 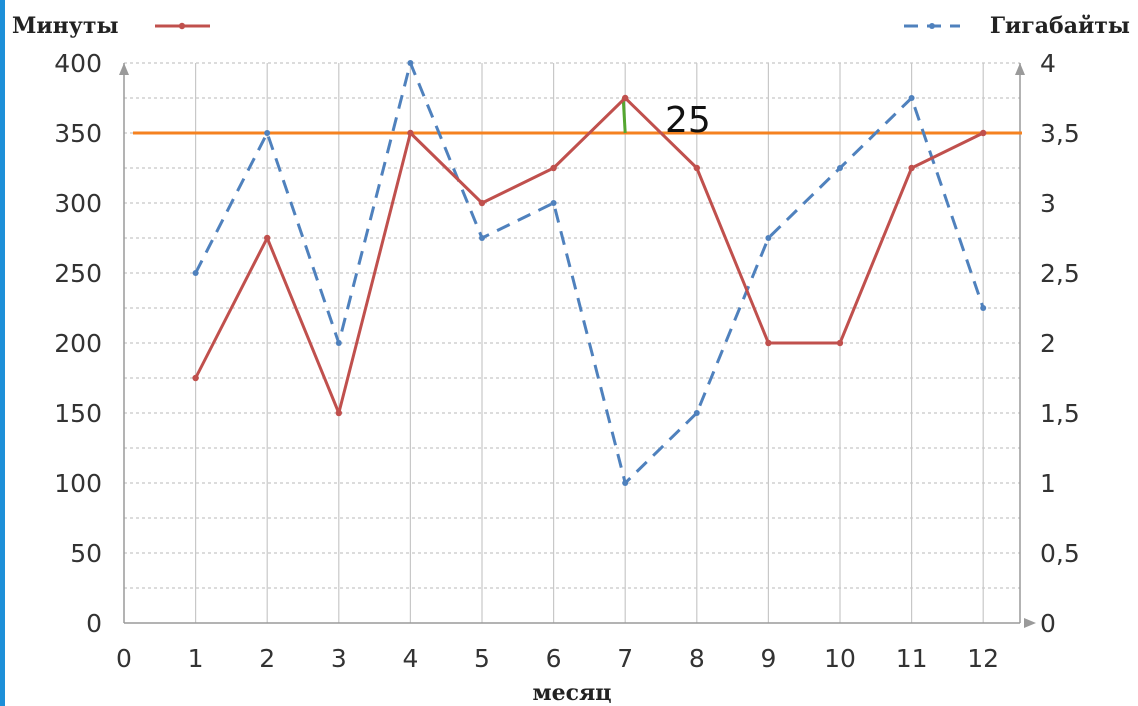 What do you see at coordinates (2, 353) in the screenshot?
I see `left-edge-strip` at bounding box center [2, 353].